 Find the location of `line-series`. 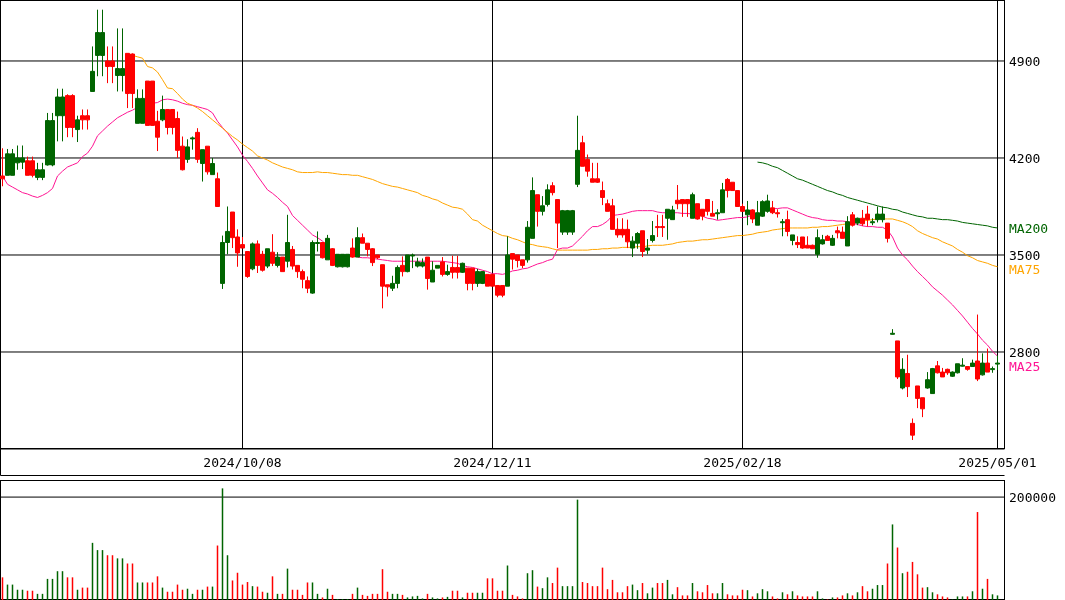

line-series is located at coordinates (877, 195).